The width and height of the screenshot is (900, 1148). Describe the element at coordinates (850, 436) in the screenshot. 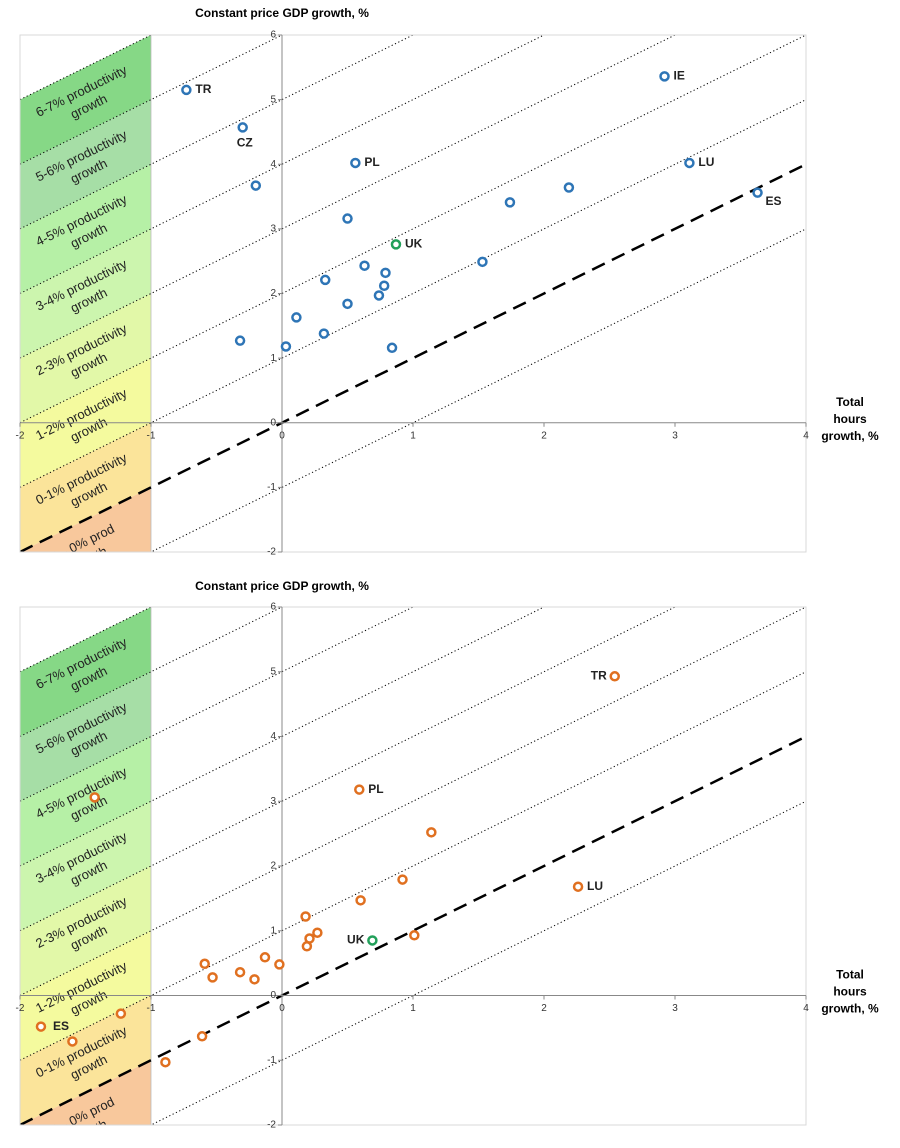

I see `x-axis-title: growth, %` at that location.